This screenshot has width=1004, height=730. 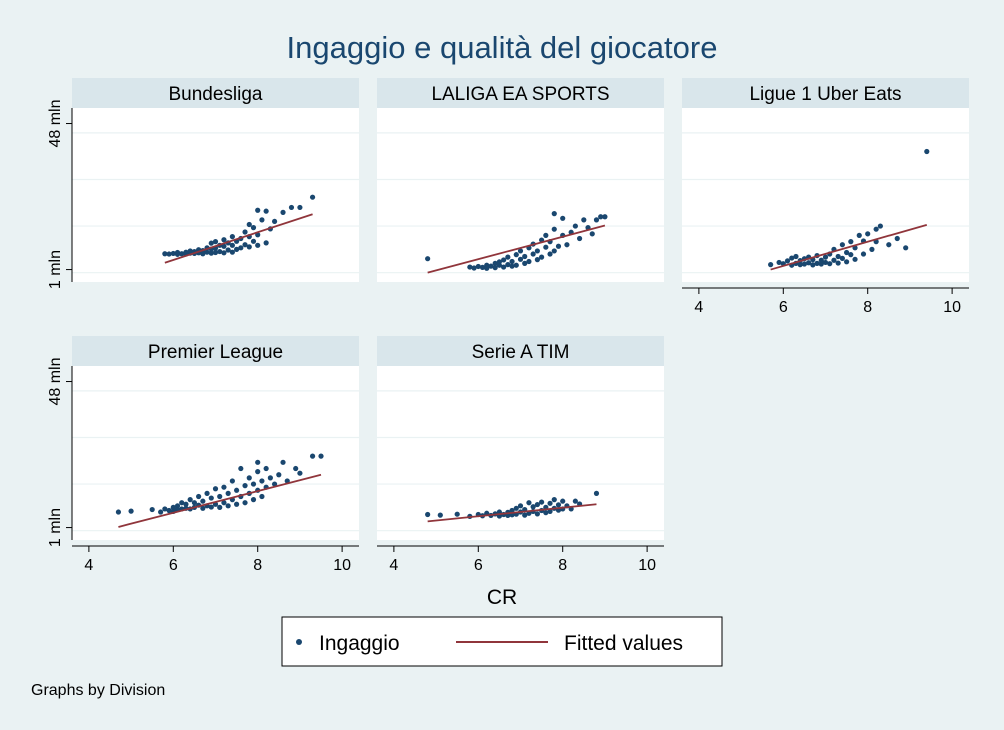 I want to click on panel-title: Premier League, so click(x=215, y=352).